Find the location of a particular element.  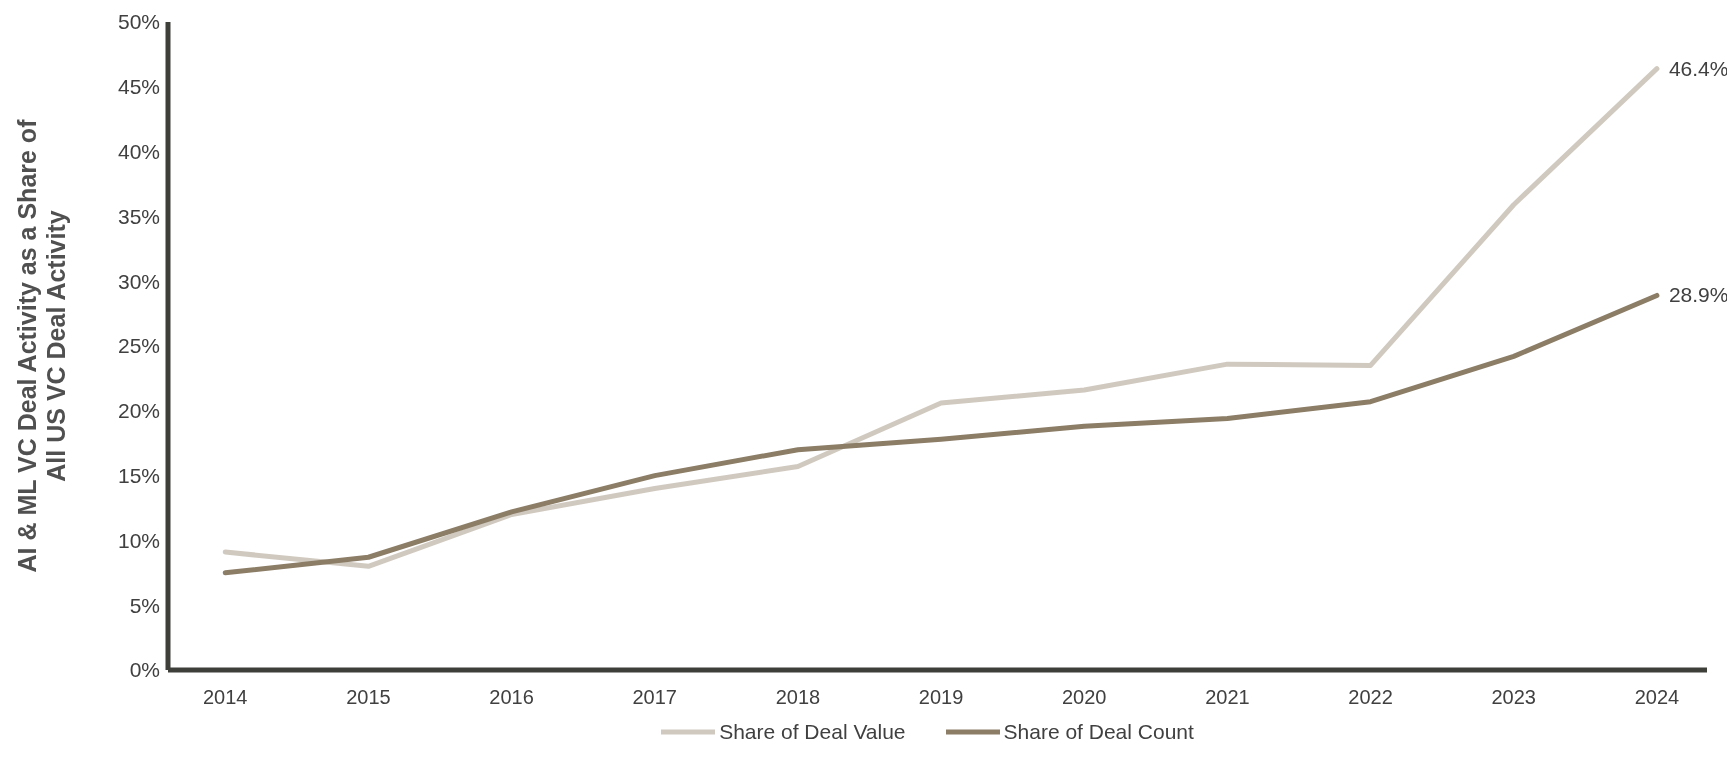

y-tick-label: 30% is located at coordinates (138, 281).